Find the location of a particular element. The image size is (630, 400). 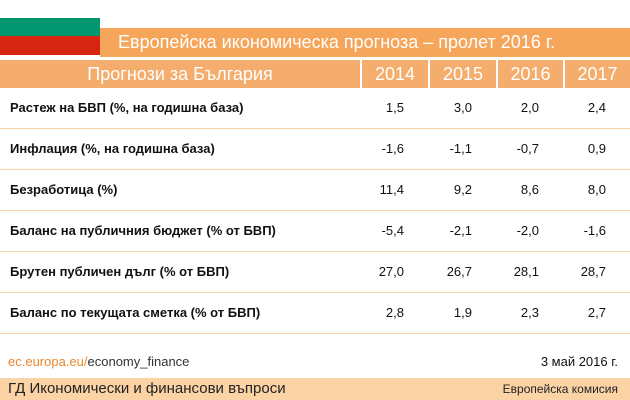

table-header: Прогнози за България 2014 2015 2016 2017 is located at coordinates (315, 74).